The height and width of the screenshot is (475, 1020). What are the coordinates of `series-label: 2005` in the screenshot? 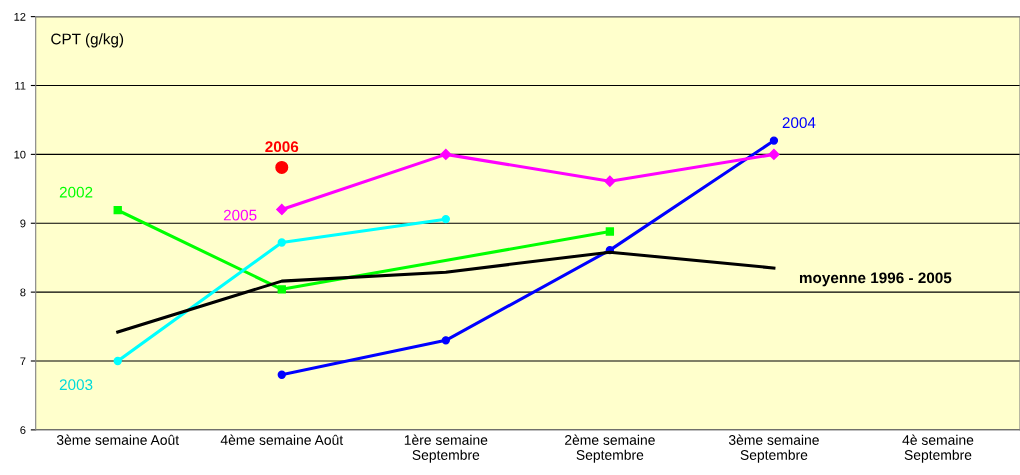 It's located at (240, 215).